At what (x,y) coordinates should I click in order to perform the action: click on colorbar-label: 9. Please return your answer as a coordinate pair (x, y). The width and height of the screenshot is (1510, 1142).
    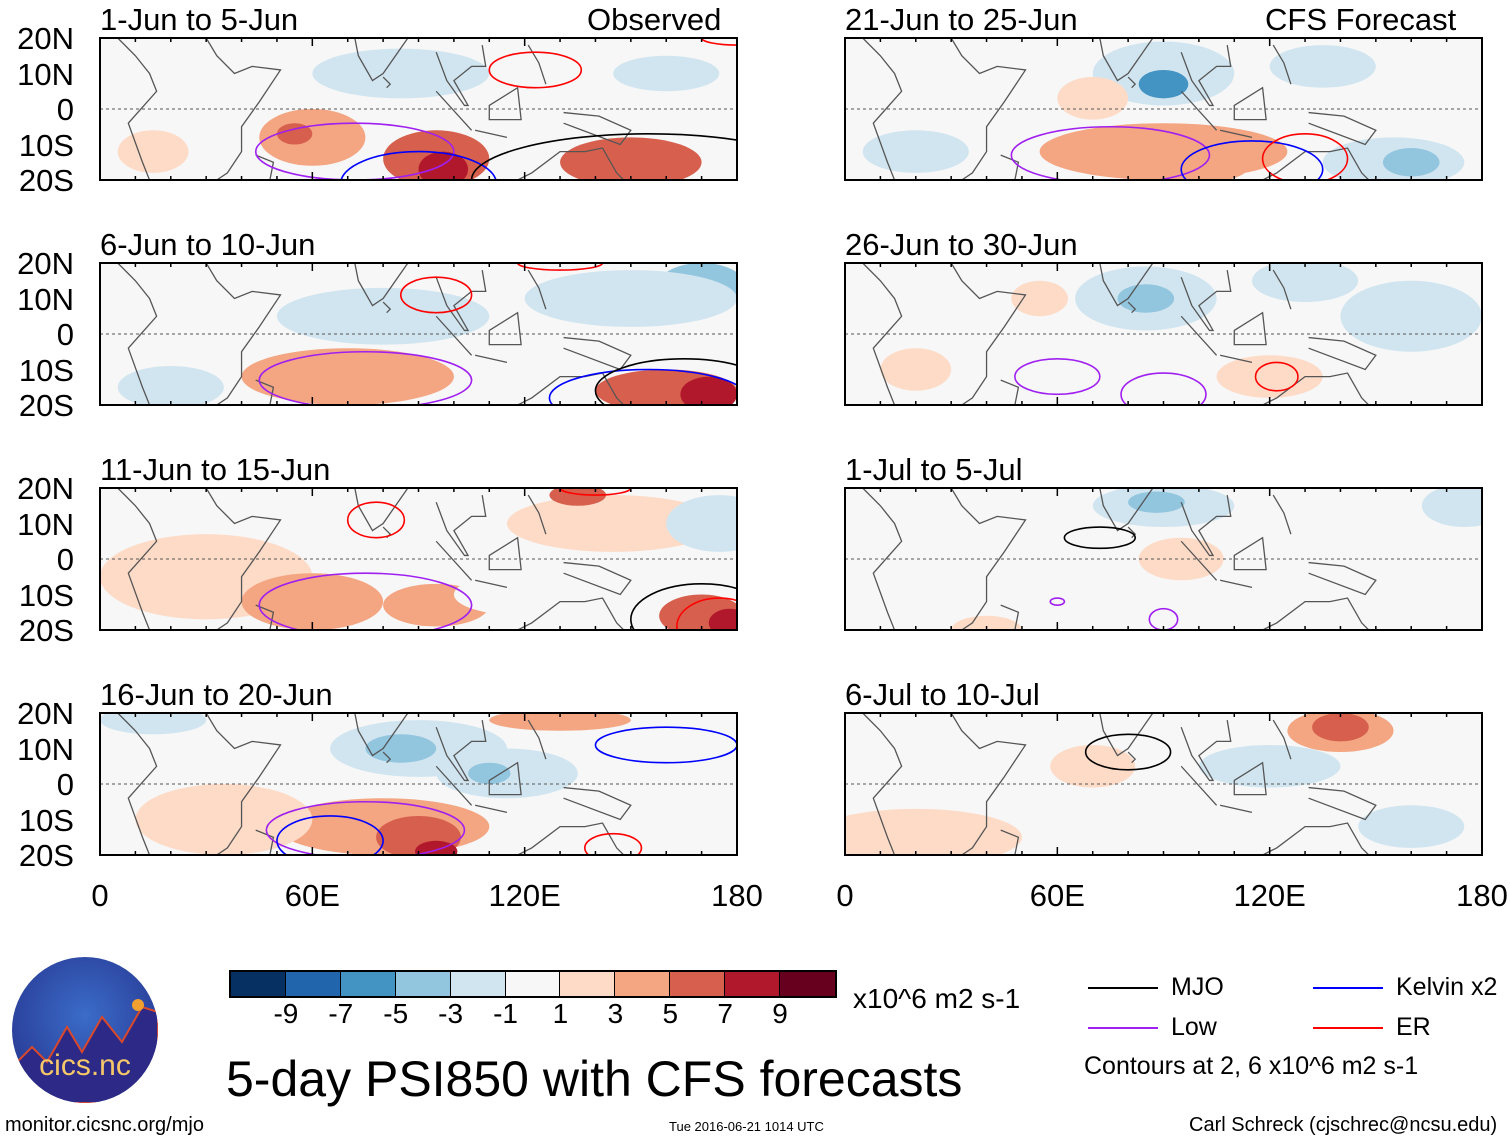
    Looking at the image, I should click on (780, 1013).